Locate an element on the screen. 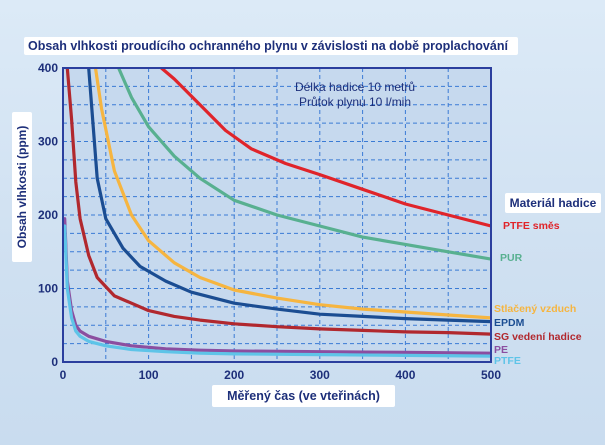  y-tick-label: 400 is located at coordinates (48, 68).